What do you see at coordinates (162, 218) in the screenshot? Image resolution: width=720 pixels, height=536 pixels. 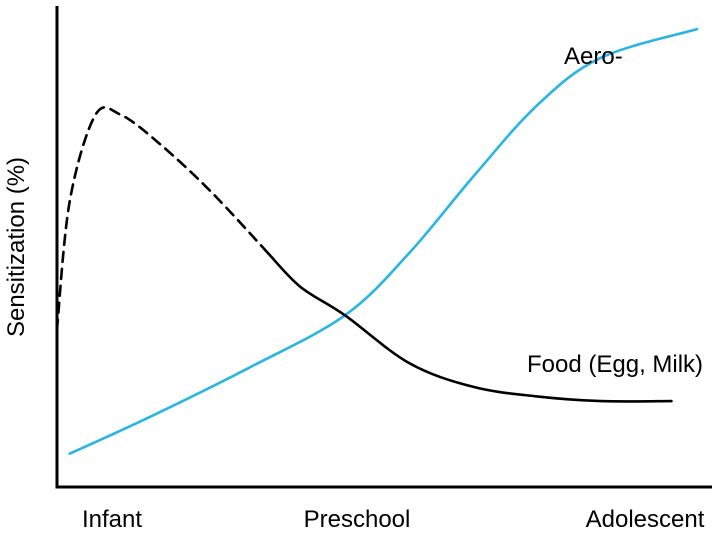 I see `series-line-food-dashed` at bounding box center [162, 218].